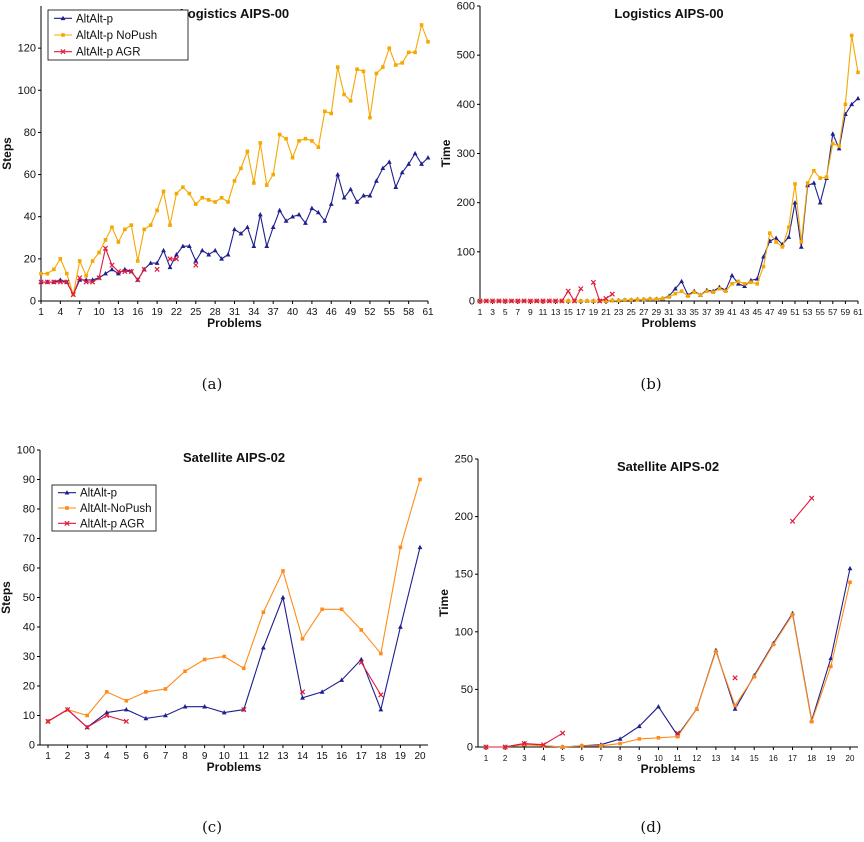 The width and height of the screenshot is (864, 842). Describe the element at coordinates (26, 451) in the screenshot. I see `y-tick-label: 100` at that location.